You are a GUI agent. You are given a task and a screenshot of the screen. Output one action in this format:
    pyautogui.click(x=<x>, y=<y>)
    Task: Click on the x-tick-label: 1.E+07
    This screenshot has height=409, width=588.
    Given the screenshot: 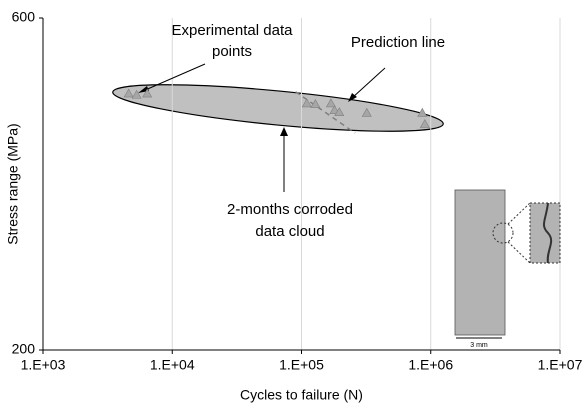 What is the action you would take?
    pyautogui.click(x=560, y=365)
    